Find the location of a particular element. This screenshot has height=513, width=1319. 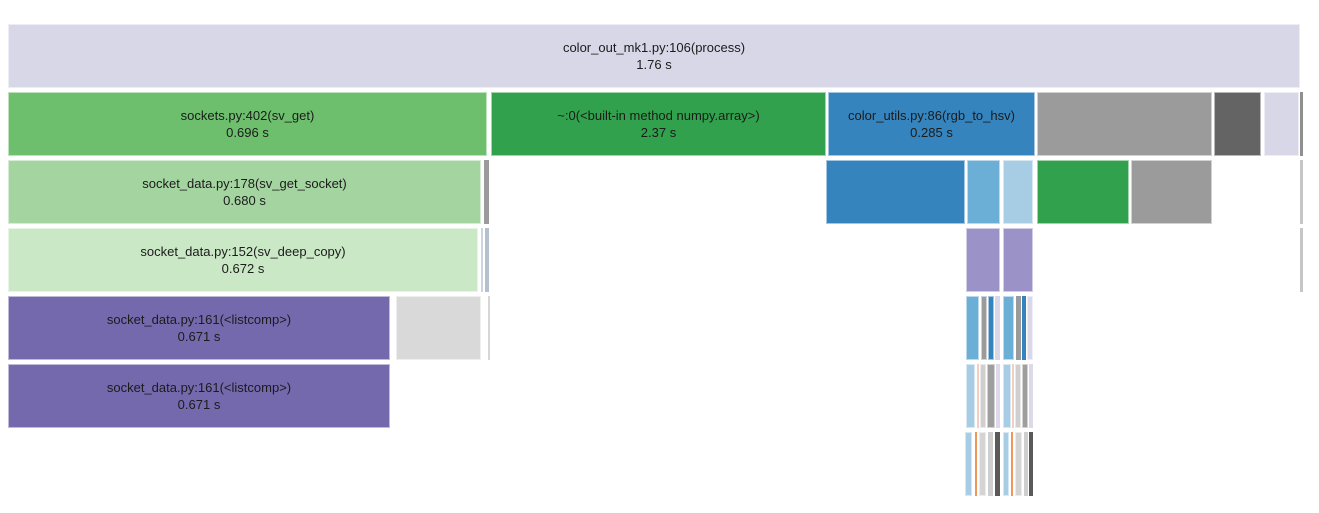

frame-time: 0.285 s is located at coordinates (931, 132).